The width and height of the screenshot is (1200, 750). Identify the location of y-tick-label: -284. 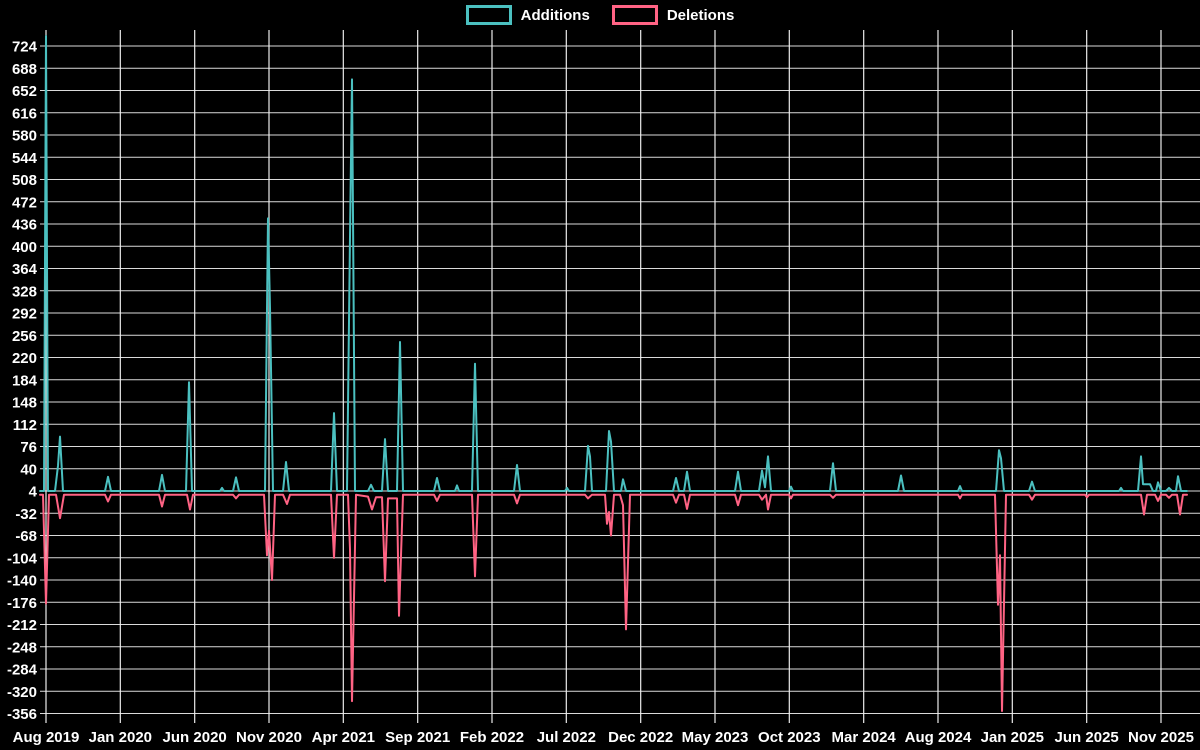
(22, 670).